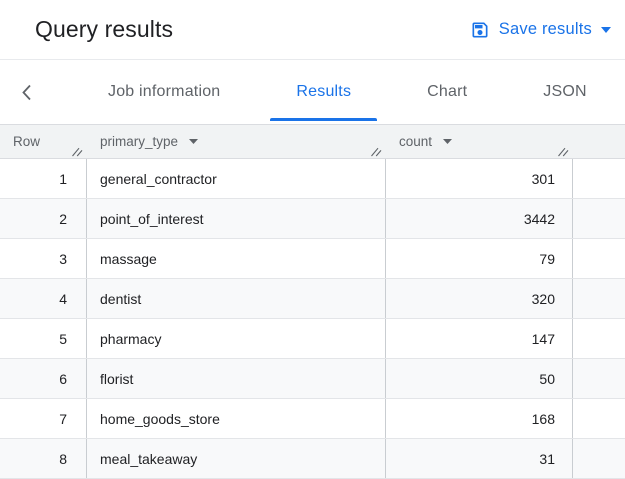  What do you see at coordinates (312, 30) in the screenshot?
I see `panel-header: Query results Save results` at bounding box center [312, 30].